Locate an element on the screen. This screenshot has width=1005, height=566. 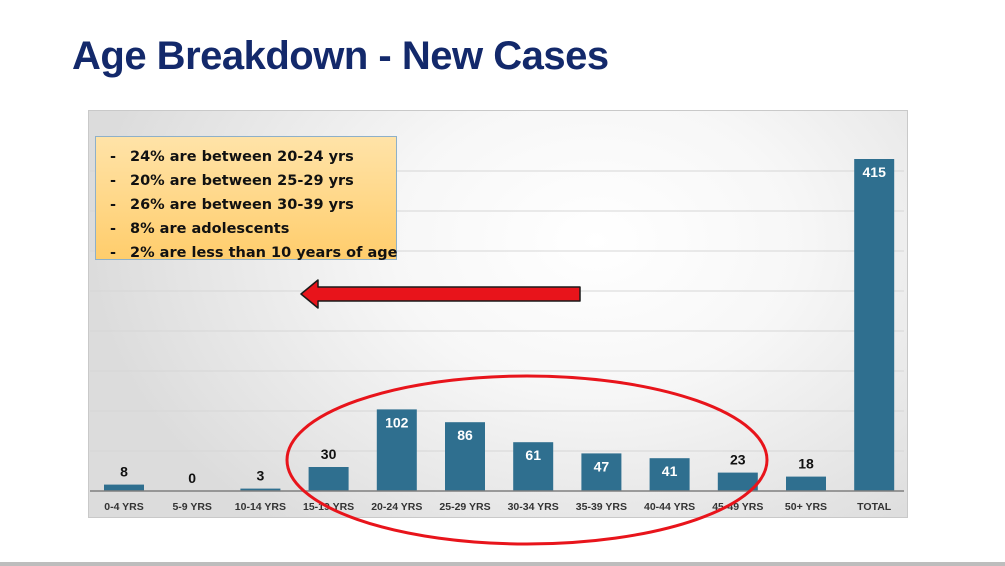
x-tick-label: 35-39 YRS is located at coordinates (601, 507).